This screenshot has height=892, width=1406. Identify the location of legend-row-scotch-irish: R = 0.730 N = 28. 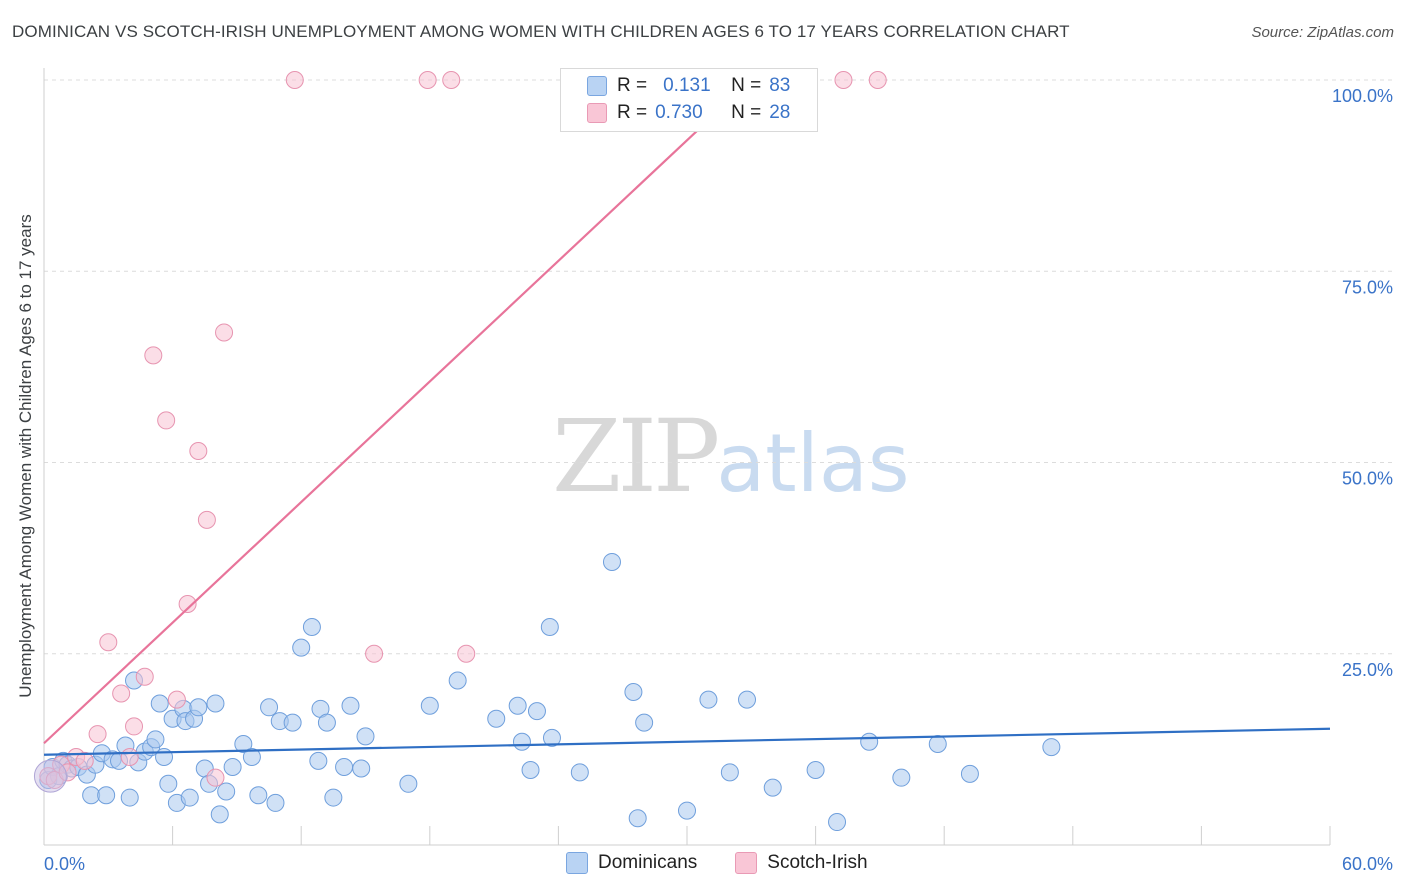
(688, 113).